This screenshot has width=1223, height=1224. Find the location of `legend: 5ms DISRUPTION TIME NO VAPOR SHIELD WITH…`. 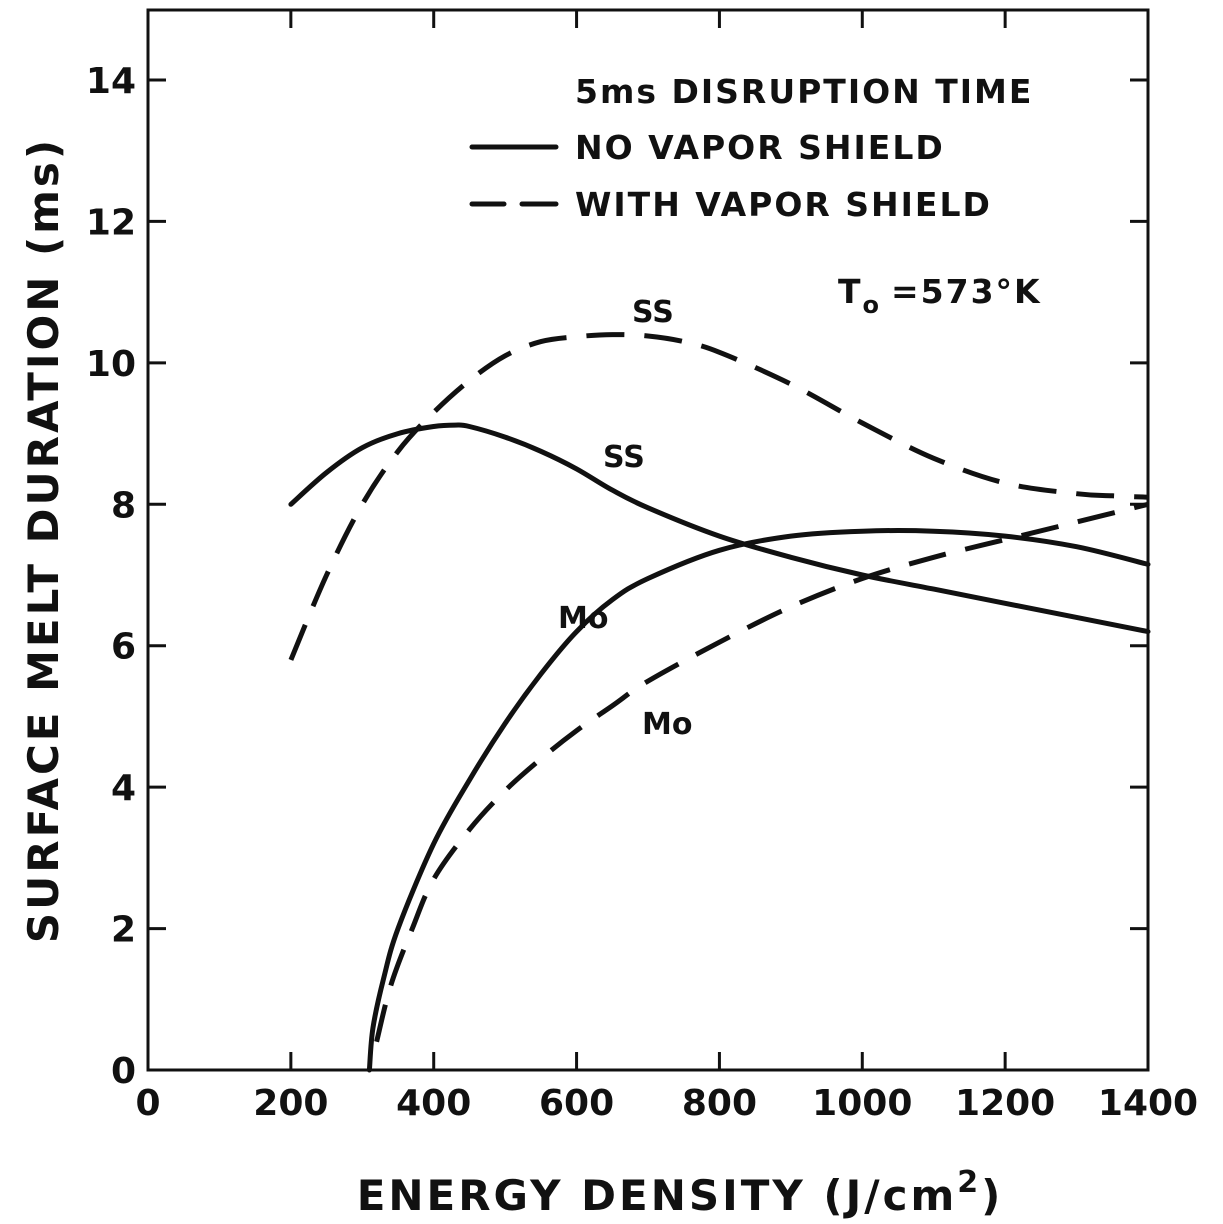

legend: 5ms DISRUPTION TIME NO VAPOR SHIELD WITH… is located at coordinates (751, 148).